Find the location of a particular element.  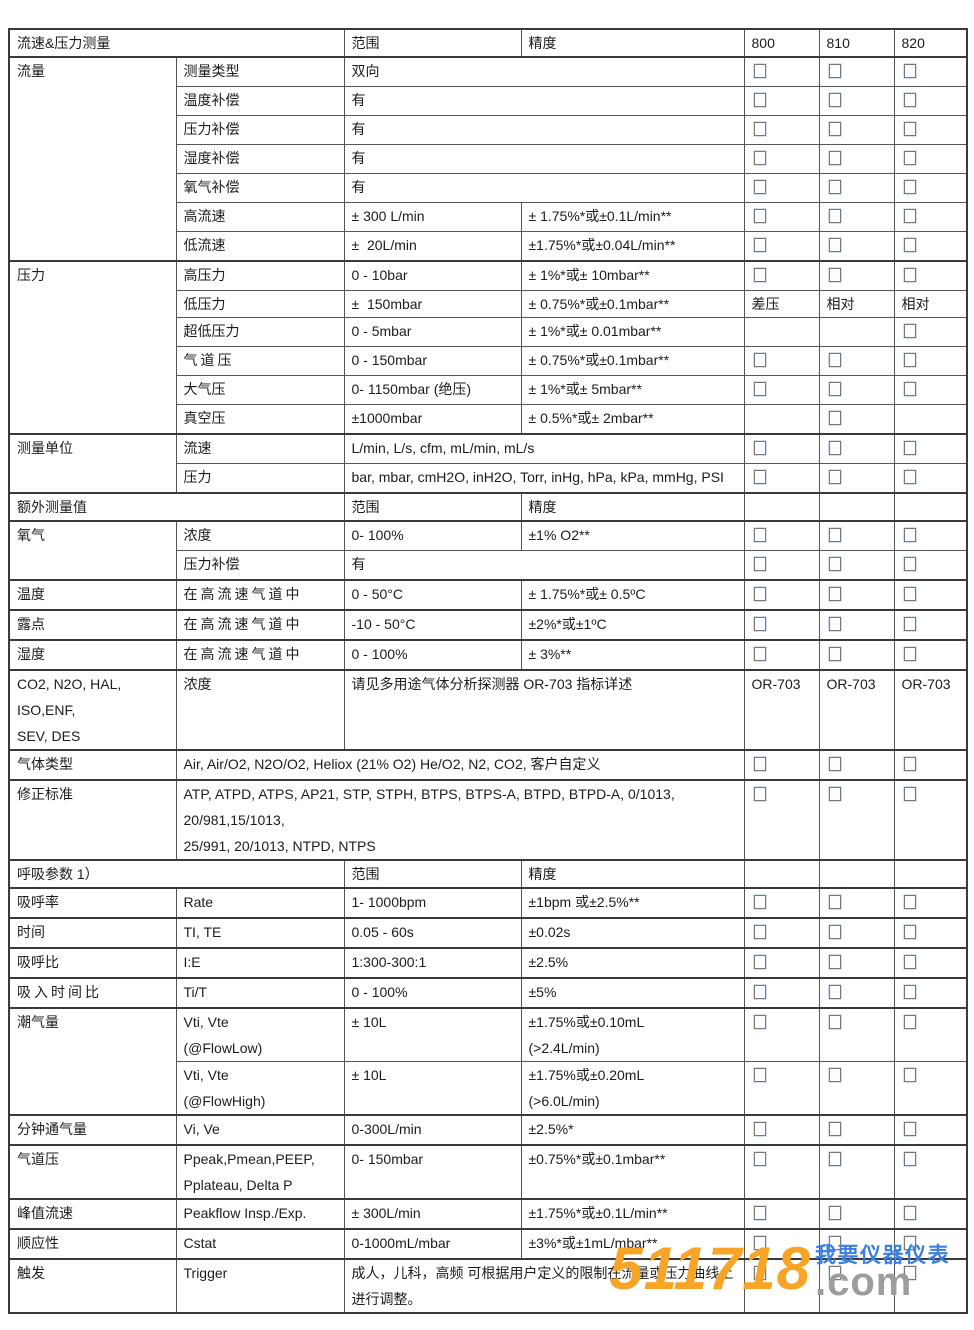

spec-cell: ± 0.5%*或± 2mbar** is located at coordinates (632, 419).